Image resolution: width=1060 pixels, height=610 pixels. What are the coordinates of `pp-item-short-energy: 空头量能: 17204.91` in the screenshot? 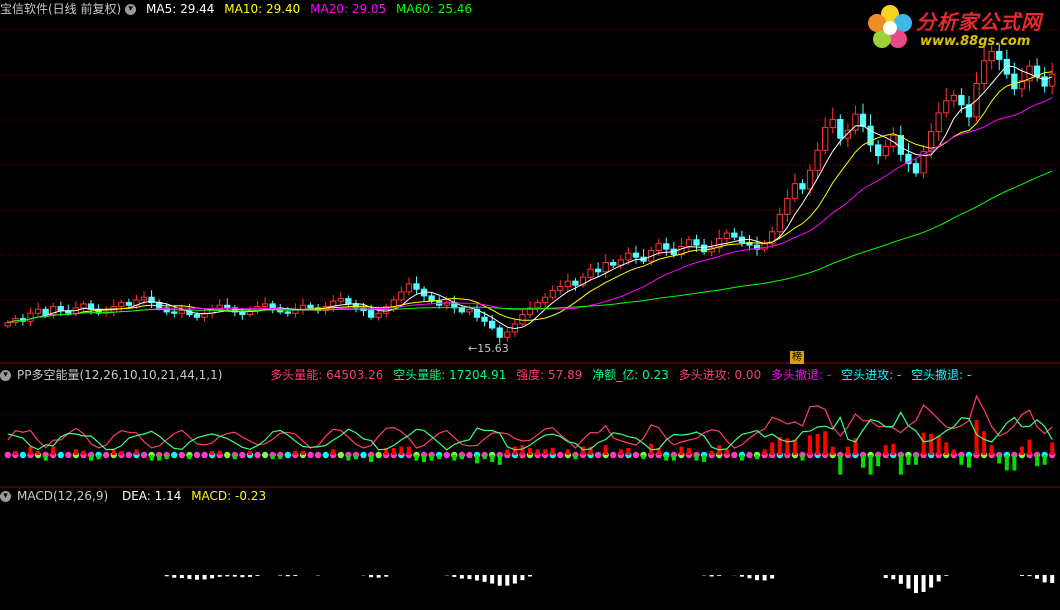 It's located at (450, 375).